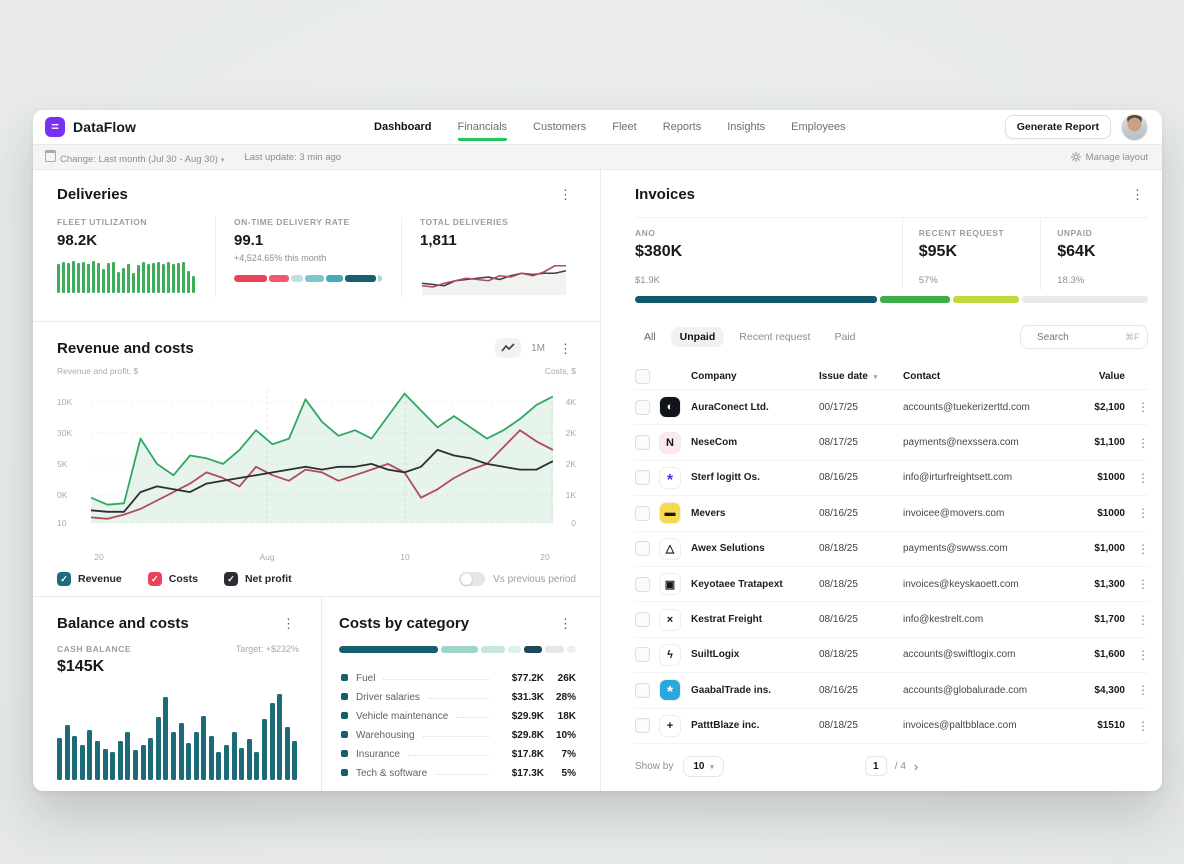  What do you see at coordinates (62, 495) in the screenshot?
I see `y-axis-tick: 0K` at bounding box center [62, 495].